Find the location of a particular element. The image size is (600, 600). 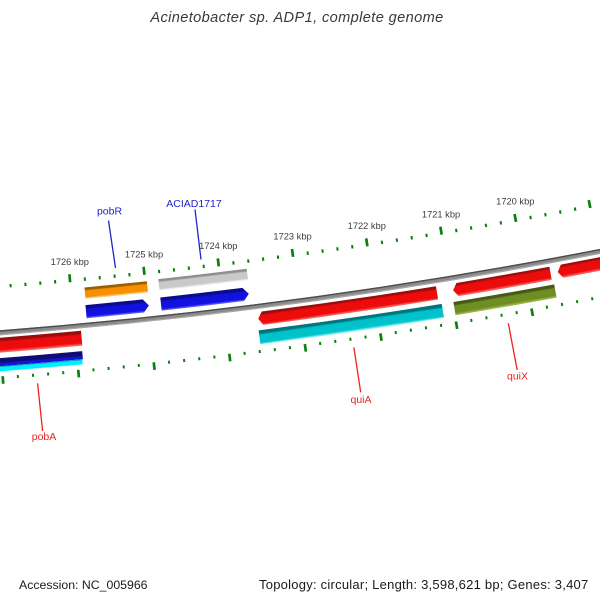

svg-text:Acinetobacter sp. ADP1, comple: Acinetobacter sp. ADP1, complete genome is located at coordinates (296, 18).